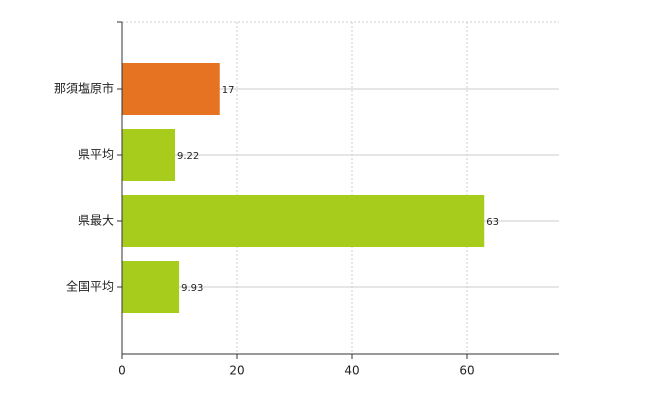 Image resolution: width=650 pixels, height=400 pixels. I want to click on x-tick-label: 40, so click(351, 371).